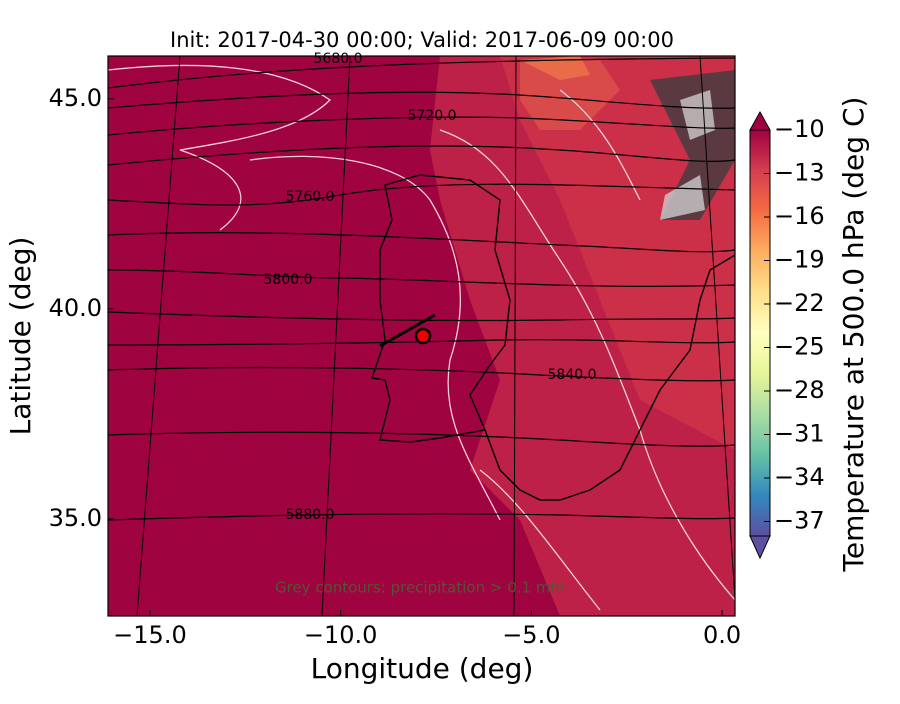 The width and height of the screenshot is (900, 704). Describe the element at coordinates (531, 635) in the screenshot. I see `x-tick-label: −5.0` at that location.